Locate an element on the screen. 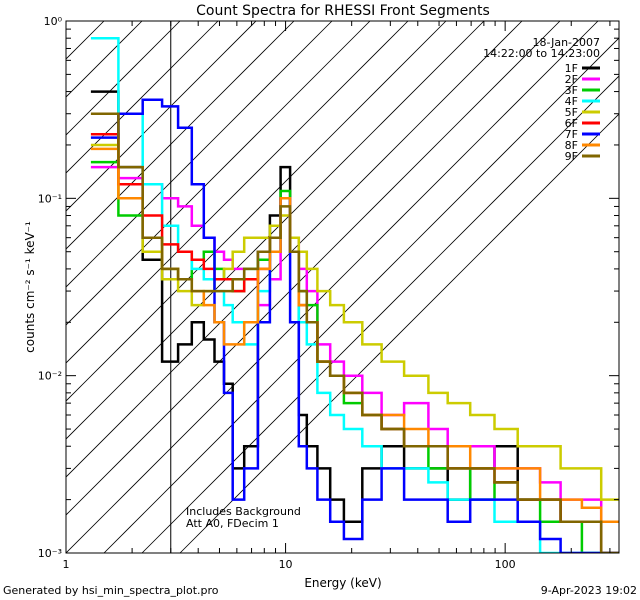 The height and width of the screenshot is (600, 640). legend-label-2F: 2F is located at coordinates (571, 79).